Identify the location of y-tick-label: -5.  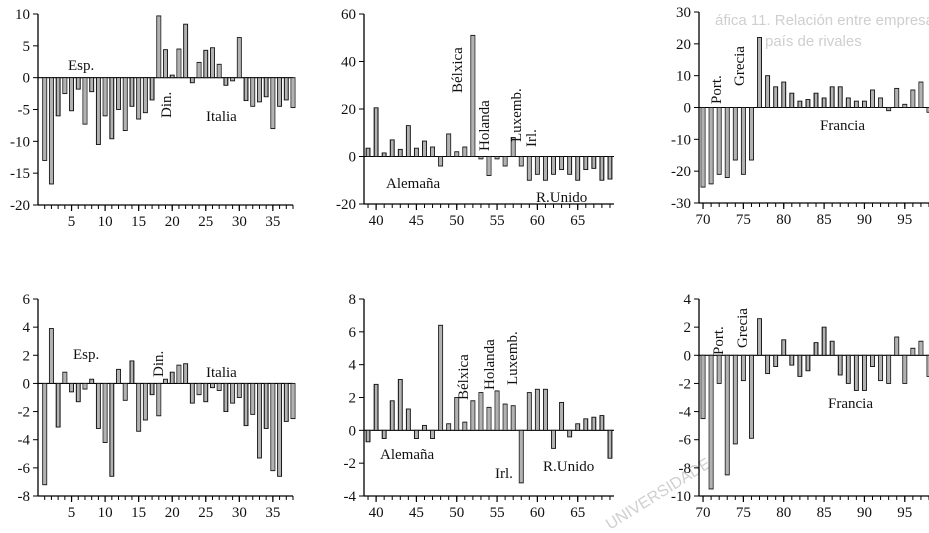
(24, 111).